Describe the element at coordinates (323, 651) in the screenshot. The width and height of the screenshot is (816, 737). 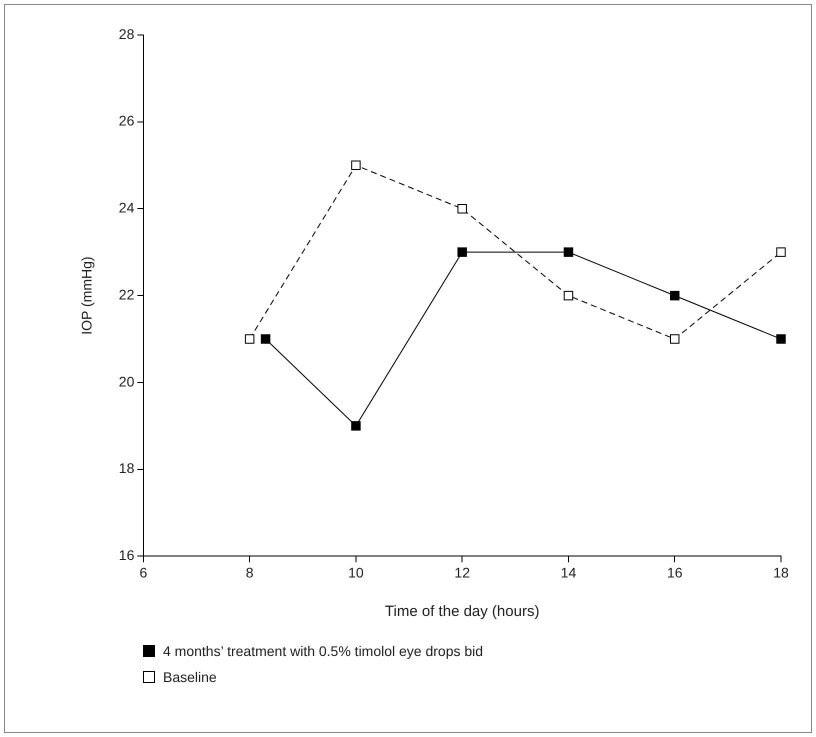
I see `legend-label: 4 months’ treatment with 0.5% timolol eye drops bid` at that location.